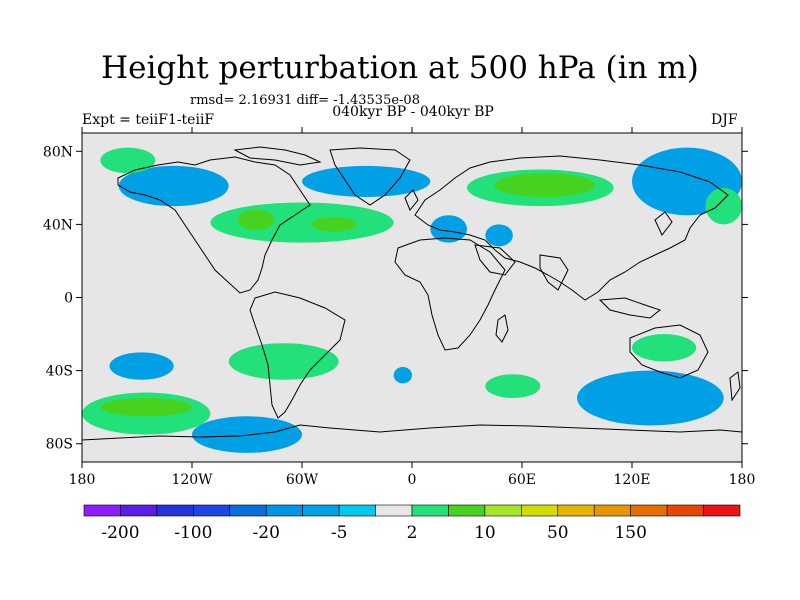 The width and height of the screenshot is (800, 600). I want to click on colorbar-label: 150, so click(630, 533).